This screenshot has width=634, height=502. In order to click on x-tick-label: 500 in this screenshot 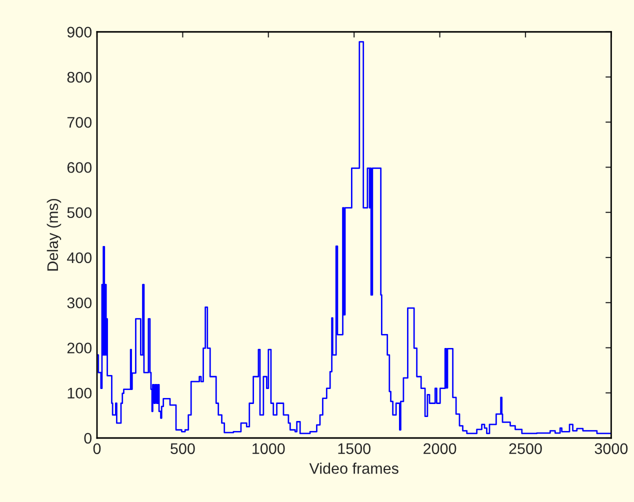, I will do `click(182, 448)`.